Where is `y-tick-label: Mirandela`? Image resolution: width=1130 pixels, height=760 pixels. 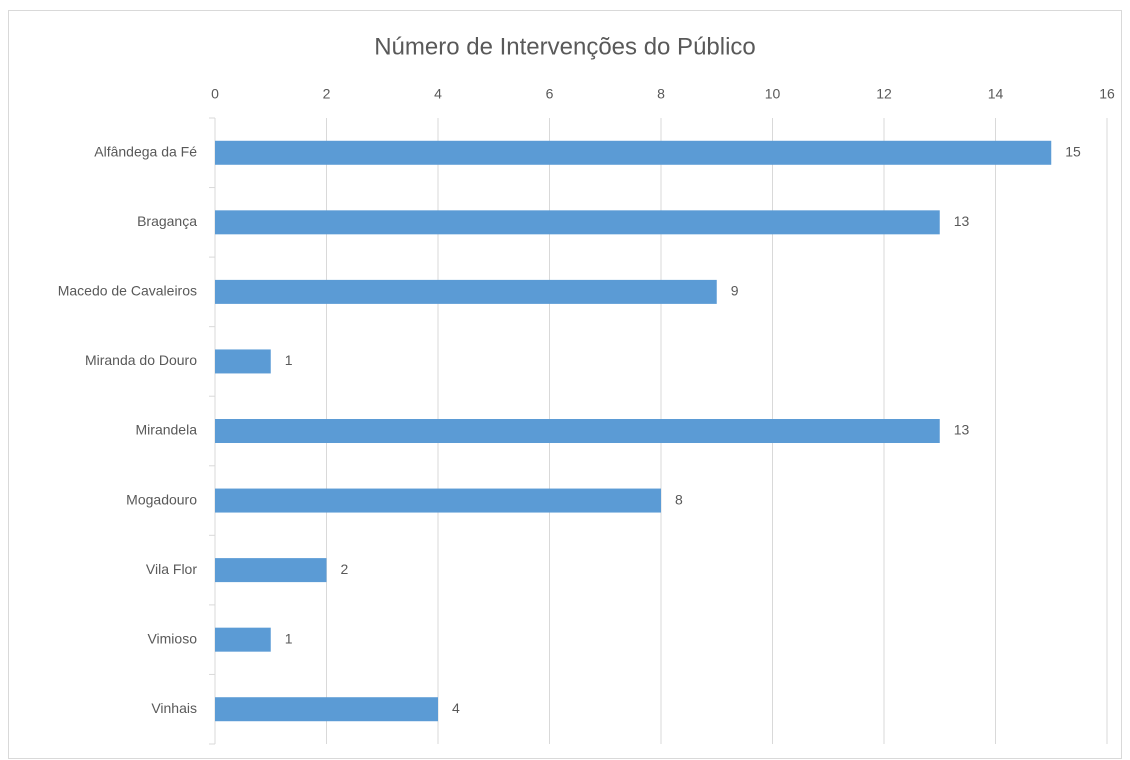 y-tick-label: Mirandela is located at coordinates (167, 430).